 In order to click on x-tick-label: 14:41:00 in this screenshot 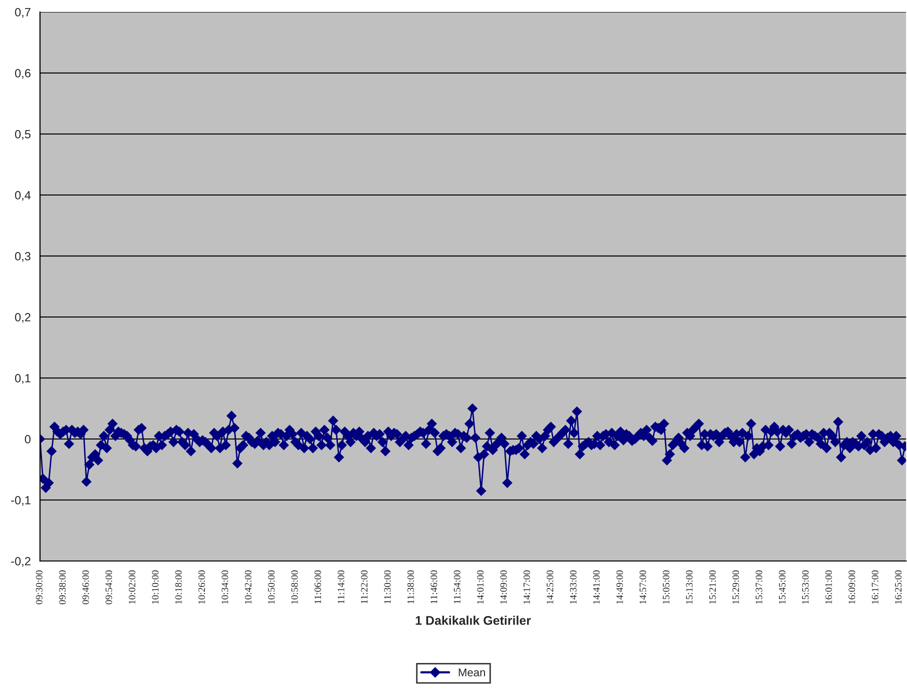, I will do `click(596, 587)`.